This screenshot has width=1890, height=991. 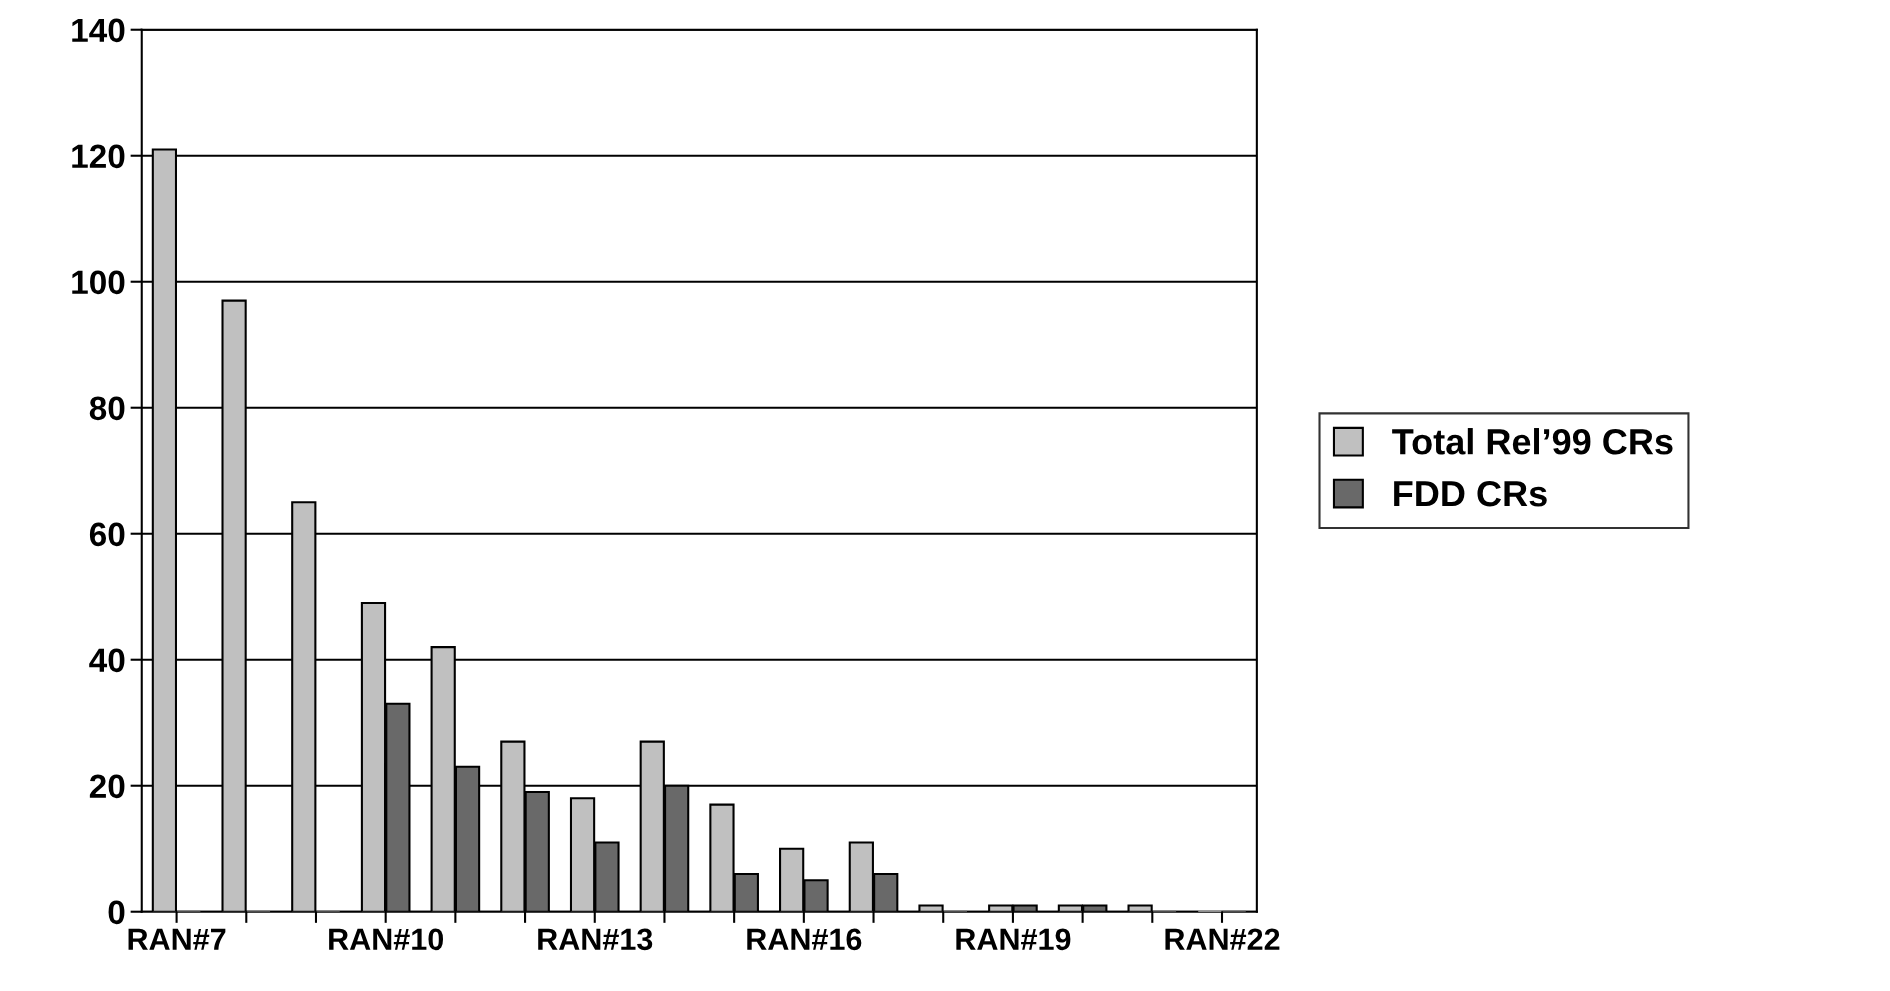 What do you see at coordinates (177, 939) in the screenshot?
I see `x-tick-label: RAN#7` at bounding box center [177, 939].